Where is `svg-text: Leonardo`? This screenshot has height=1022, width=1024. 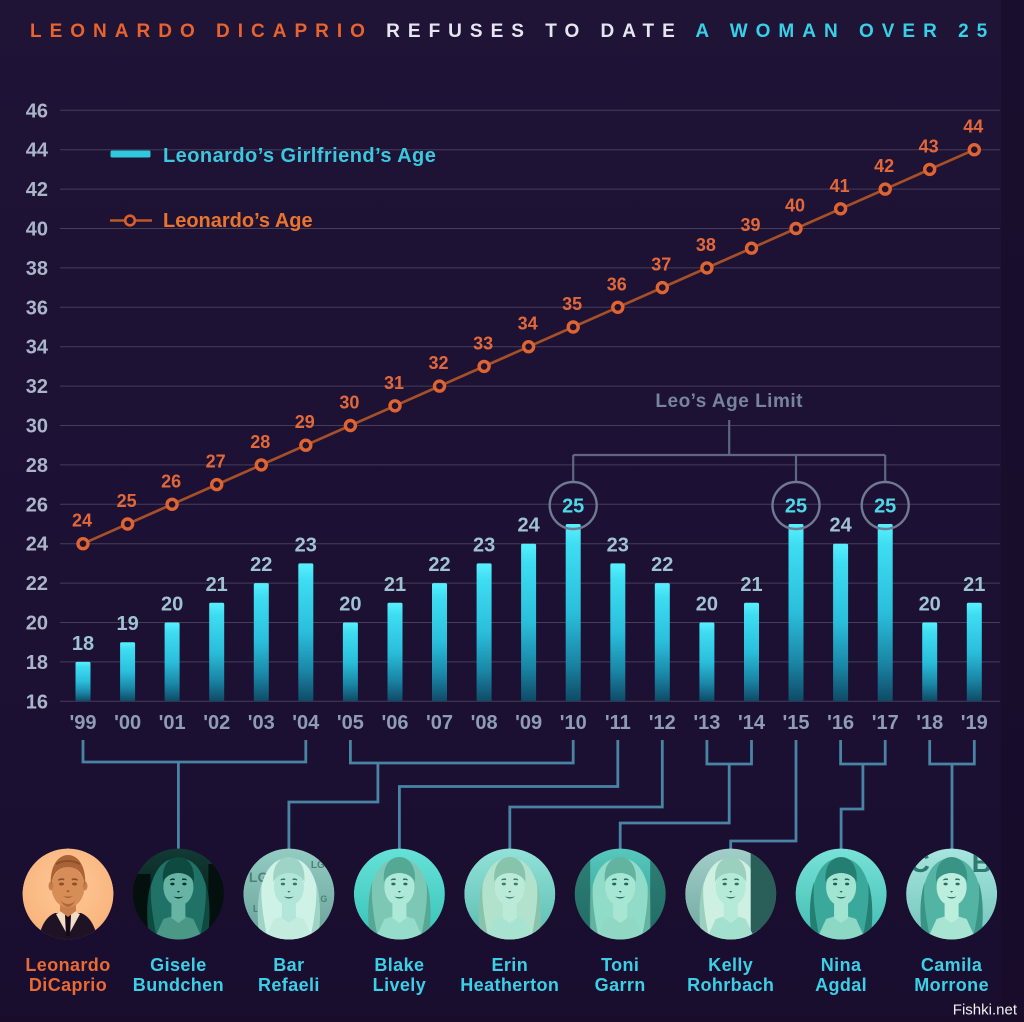
svg-text: Leonardo is located at coordinates (67, 965).